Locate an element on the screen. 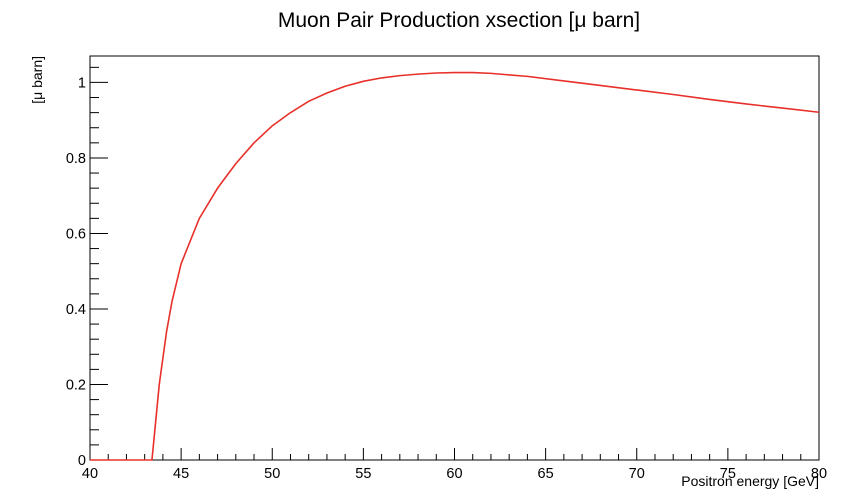 This screenshot has width=848, height=502. x-tick-label: 50 is located at coordinates (272, 474).